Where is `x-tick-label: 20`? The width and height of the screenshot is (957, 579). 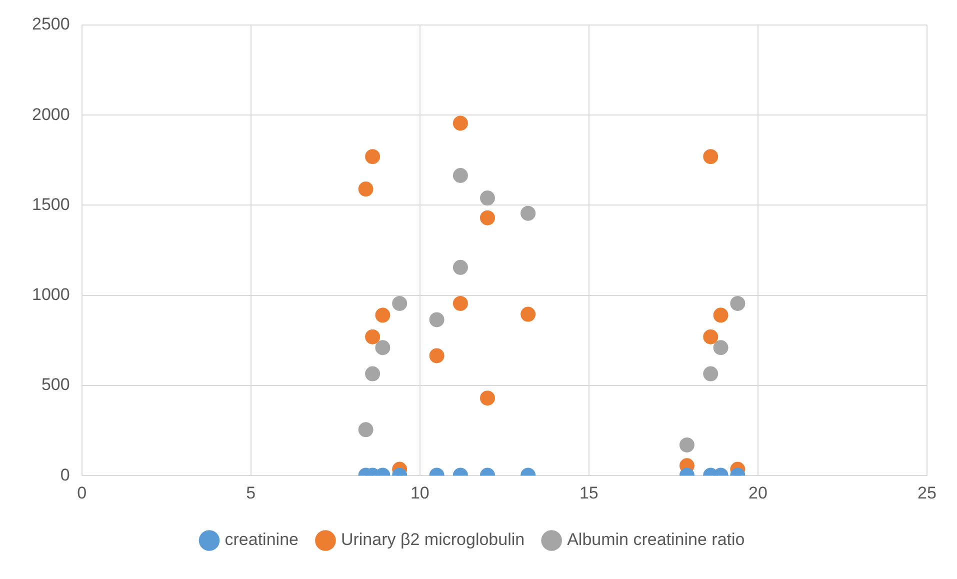
x-tick-label: 20 is located at coordinates (758, 492).